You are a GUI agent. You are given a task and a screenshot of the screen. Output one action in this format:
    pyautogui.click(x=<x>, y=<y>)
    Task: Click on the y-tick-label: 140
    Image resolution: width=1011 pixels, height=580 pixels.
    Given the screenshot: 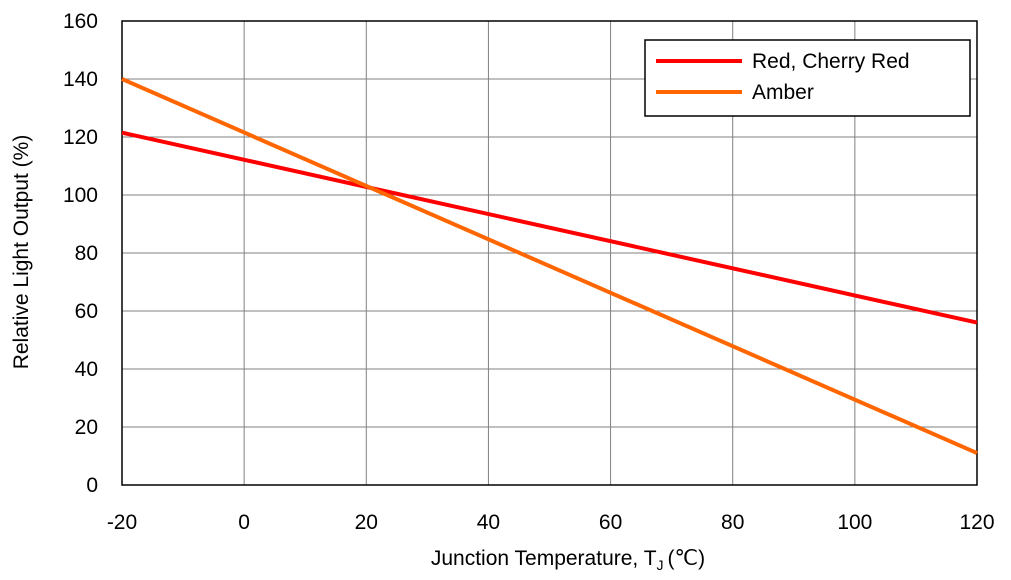 What is the action you would take?
    pyautogui.click(x=80, y=79)
    